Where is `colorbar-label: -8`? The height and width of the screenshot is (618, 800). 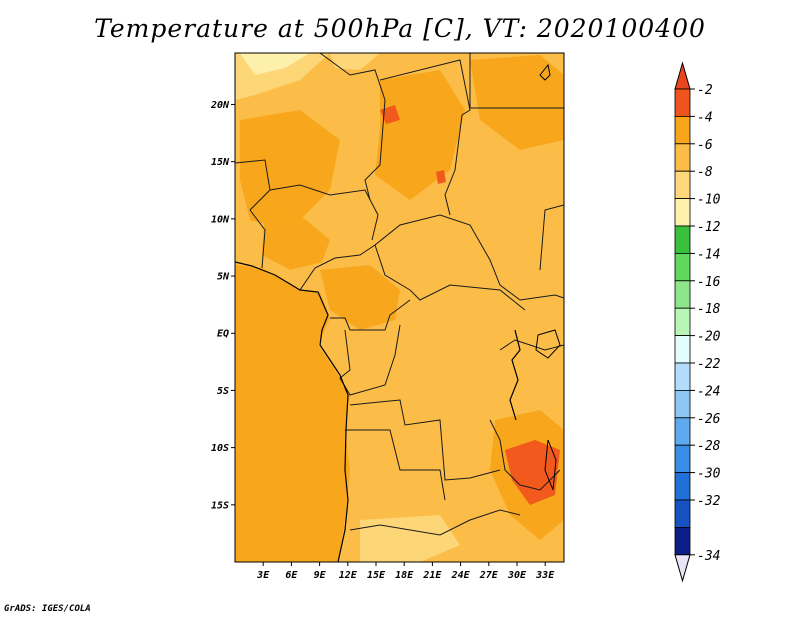
colorbar-label: -8 is located at coordinates (705, 172).